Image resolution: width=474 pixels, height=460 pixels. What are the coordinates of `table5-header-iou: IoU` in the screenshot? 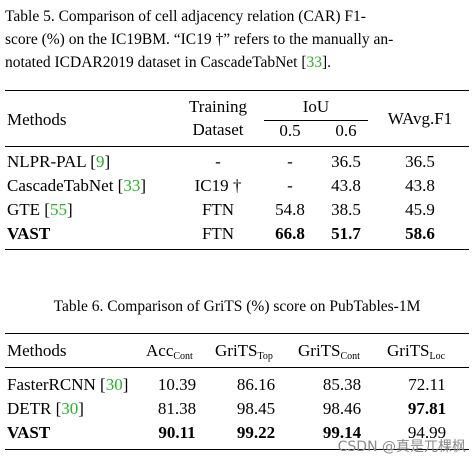 It's located at (316, 106).